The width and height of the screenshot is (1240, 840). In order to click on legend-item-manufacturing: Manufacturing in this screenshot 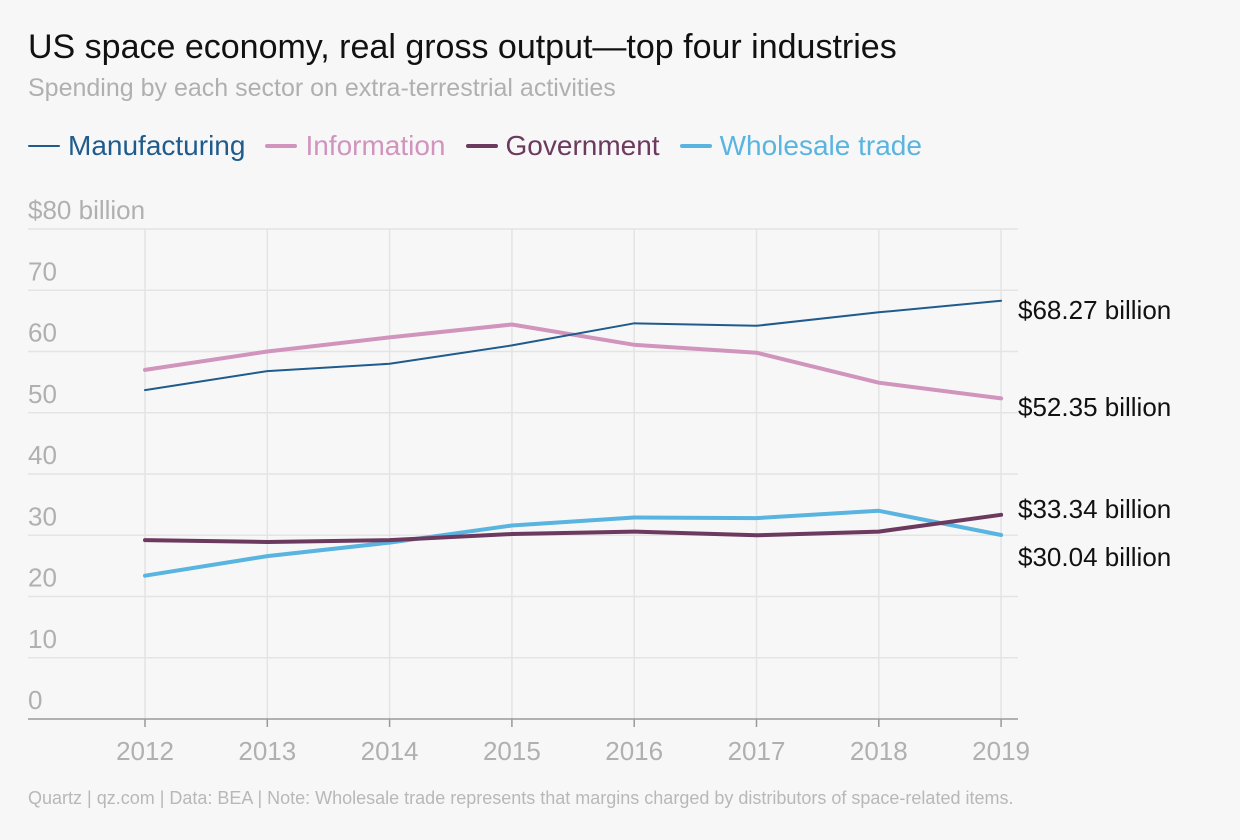, I will do `click(136, 146)`.